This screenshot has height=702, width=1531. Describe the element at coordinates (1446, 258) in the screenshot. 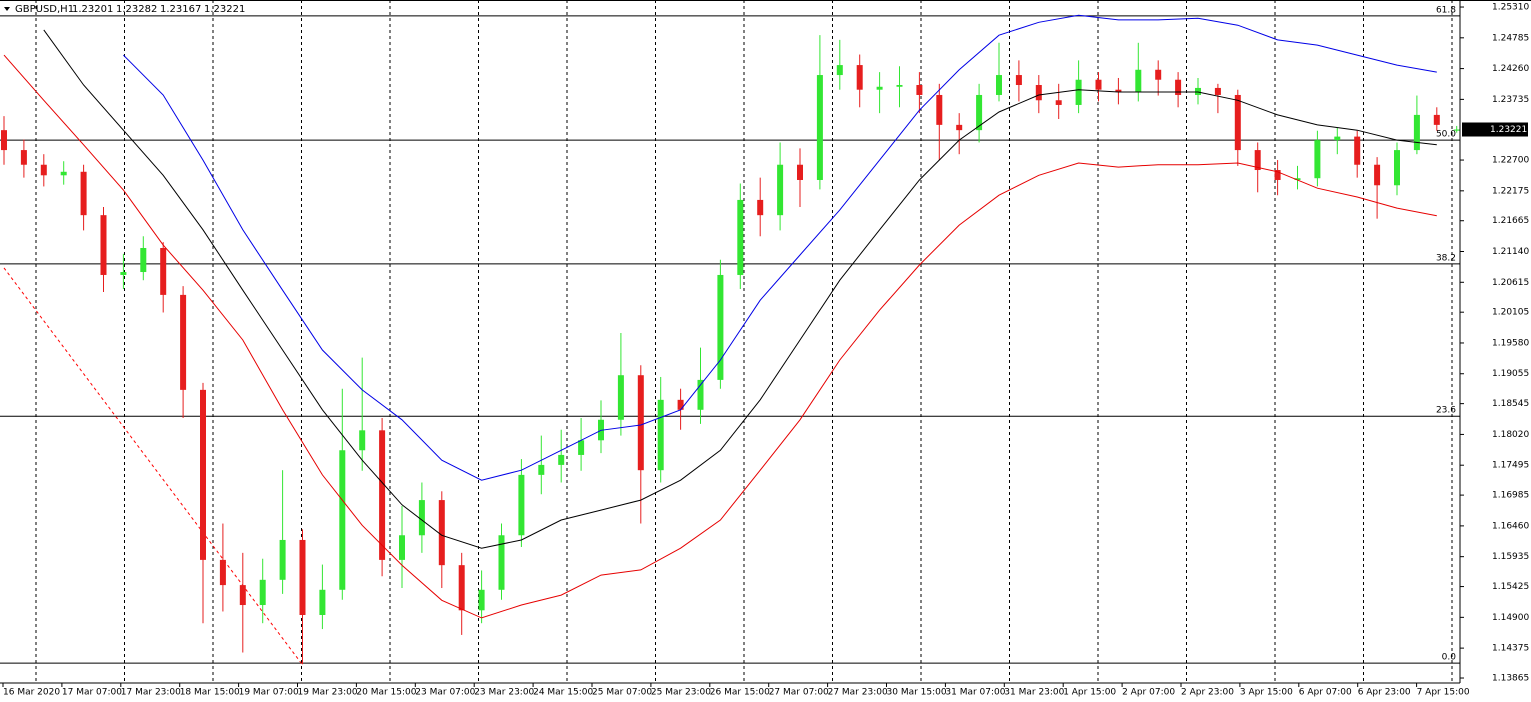

I see `fib-level-label: 38.2` at that location.